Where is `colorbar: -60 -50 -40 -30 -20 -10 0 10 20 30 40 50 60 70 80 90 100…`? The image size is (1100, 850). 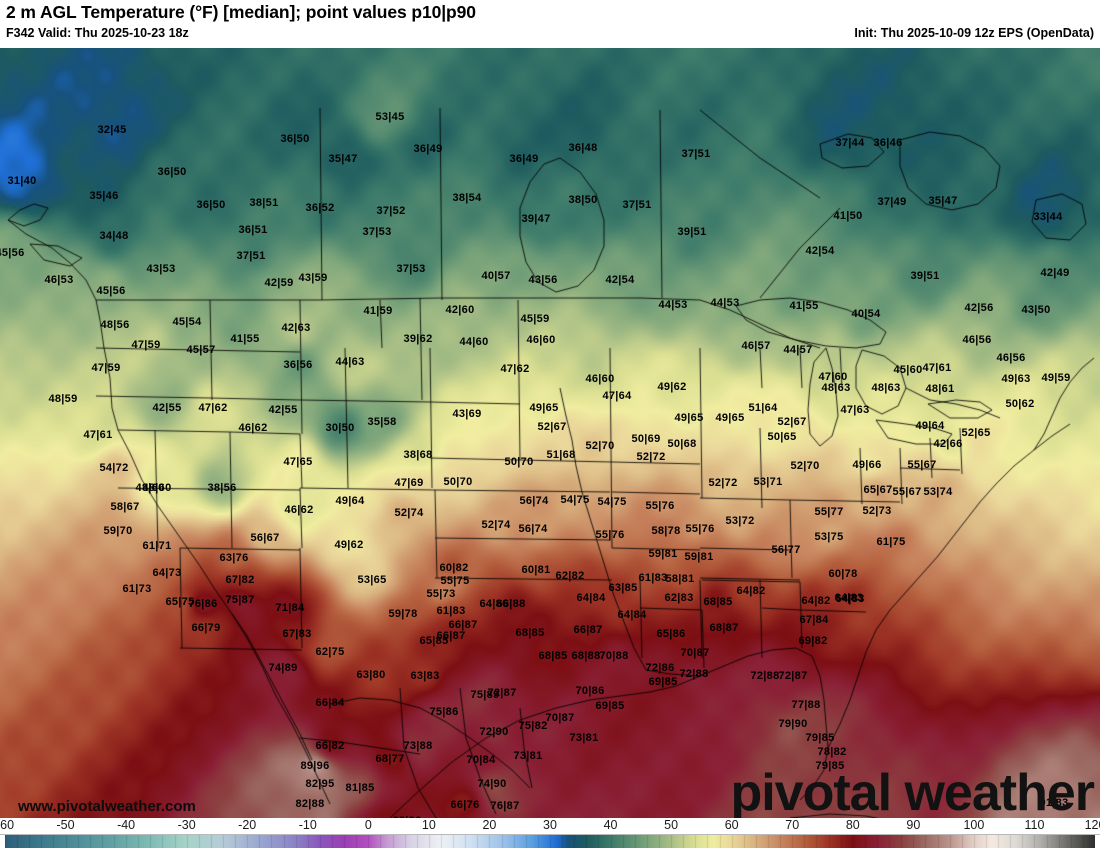
colorbar: -60 -50 -40 -30 -20 -10 0 10 20 30 40 50 60 70 80 90 100… is located at coordinates (550, 834).